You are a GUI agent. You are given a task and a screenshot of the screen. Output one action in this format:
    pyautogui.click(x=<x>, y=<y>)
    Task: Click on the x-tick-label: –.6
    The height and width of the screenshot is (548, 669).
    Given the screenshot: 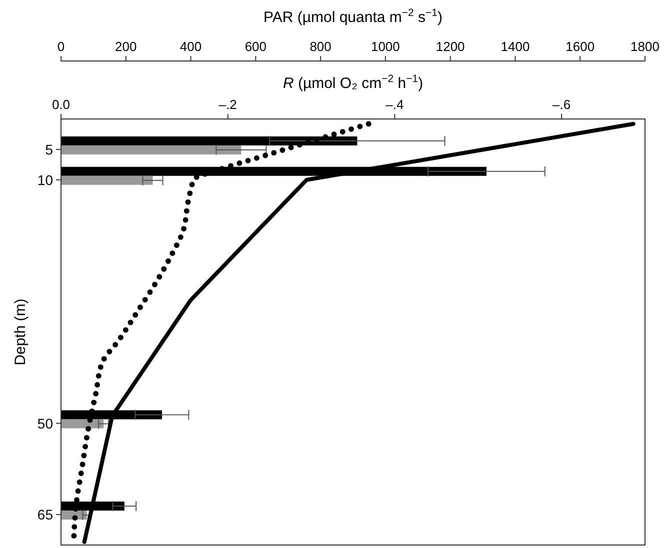 What is the action you would take?
    pyautogui.click(x=561, y=104)
    